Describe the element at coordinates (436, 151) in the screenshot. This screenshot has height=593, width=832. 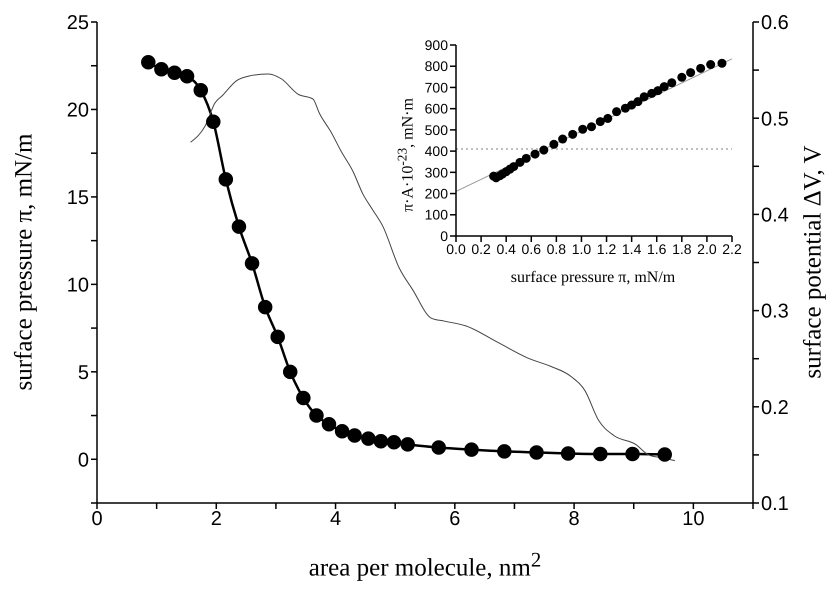
I see `y-tick-label: 400` at that location.